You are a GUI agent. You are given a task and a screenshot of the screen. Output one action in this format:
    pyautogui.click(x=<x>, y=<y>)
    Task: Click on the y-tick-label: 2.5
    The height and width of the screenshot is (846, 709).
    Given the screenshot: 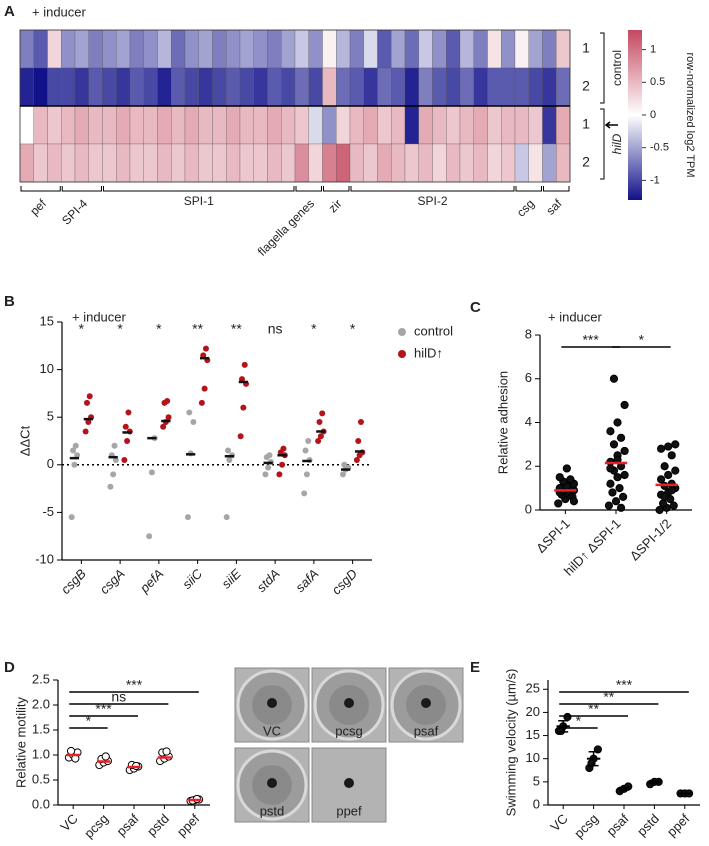 What is the action you would take?
    pyautogui.click(x=41, y=678)
    